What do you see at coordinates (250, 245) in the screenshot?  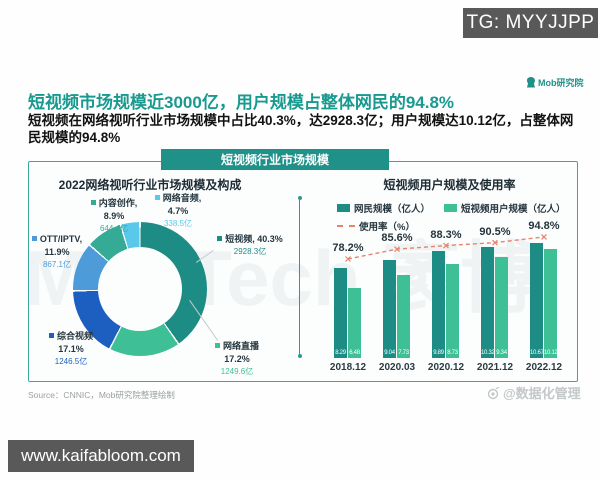 I see `pie-label-shortvideo: 短视频, 40.3% 2928.3亿` at bounding box center [250, 245].